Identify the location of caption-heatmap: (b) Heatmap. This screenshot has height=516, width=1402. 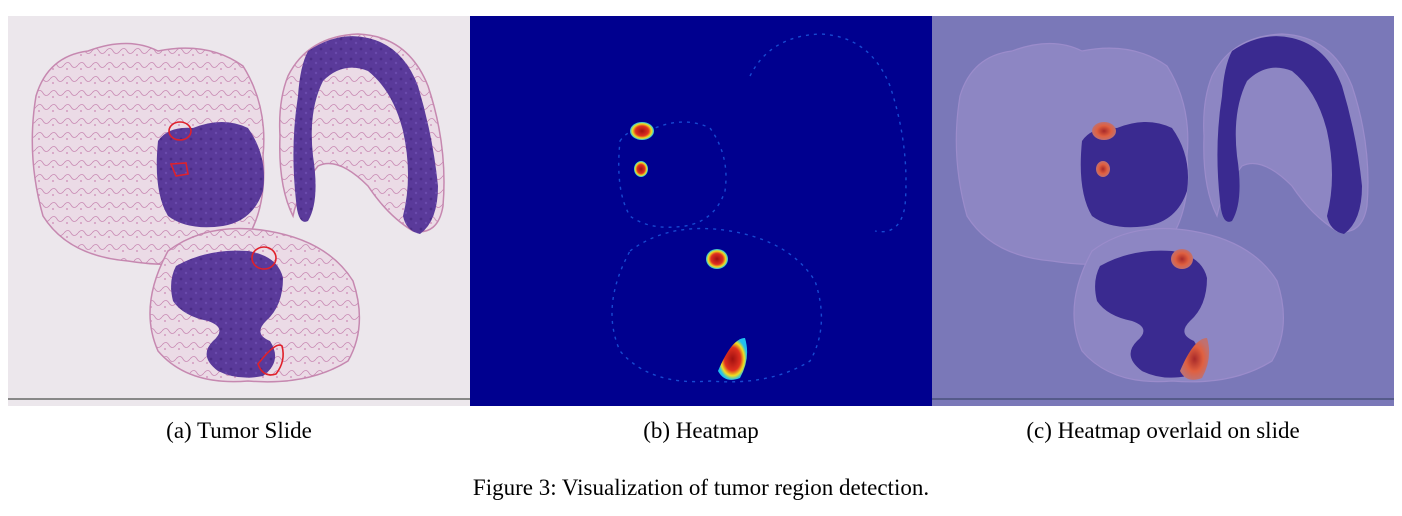
(701, 430).